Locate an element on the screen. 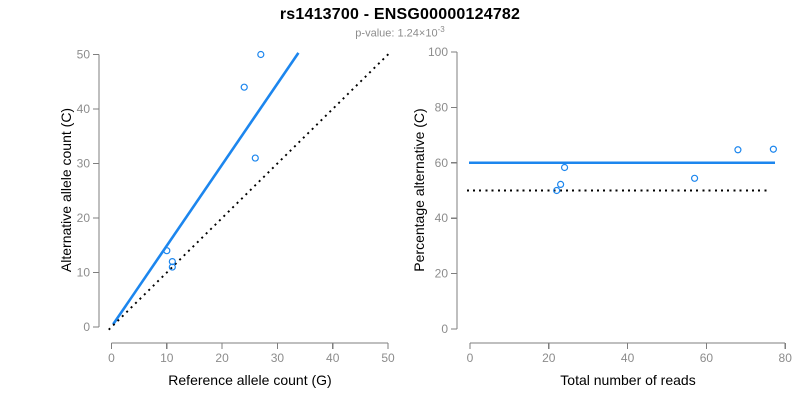  y-tick-label: 80 is located at coordinates (442, 107).